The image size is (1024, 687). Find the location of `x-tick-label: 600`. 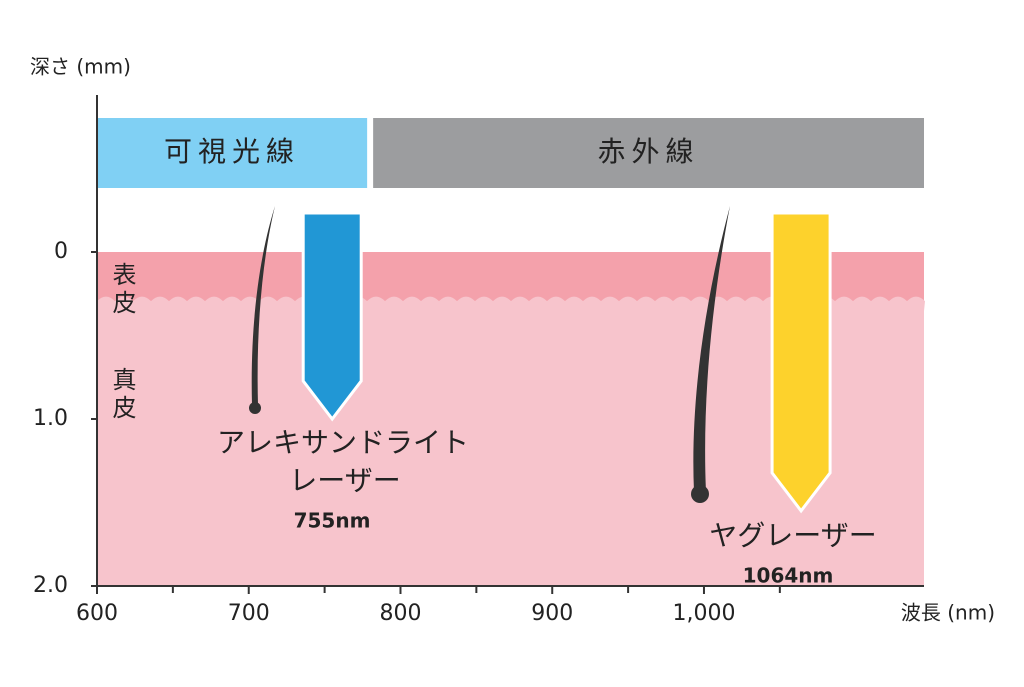

x-tick-label: 600 is located at coordinates (97, 613).